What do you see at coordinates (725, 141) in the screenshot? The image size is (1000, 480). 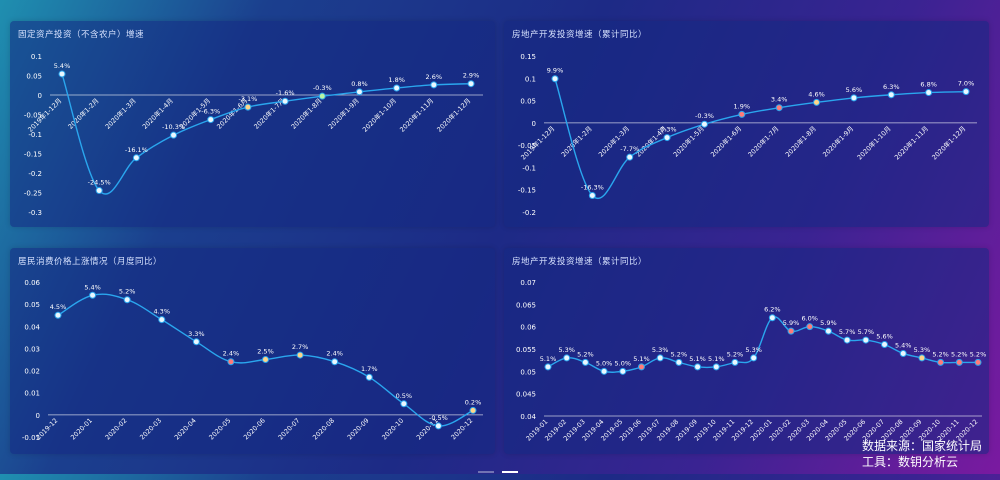 I see `x-tick-label: 2020年1-6月` at bounding box center [725, 141].